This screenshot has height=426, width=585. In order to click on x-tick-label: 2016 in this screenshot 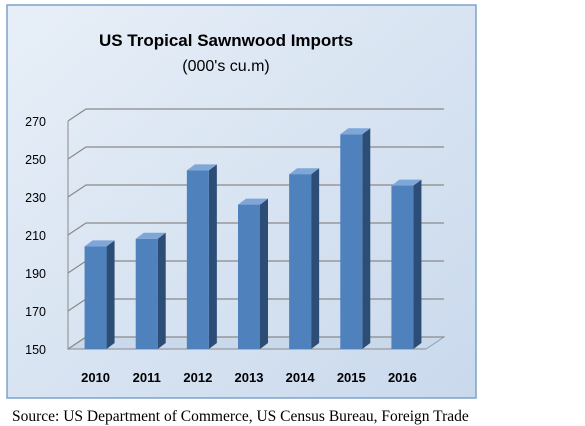, I will do `click(402, 377)`.